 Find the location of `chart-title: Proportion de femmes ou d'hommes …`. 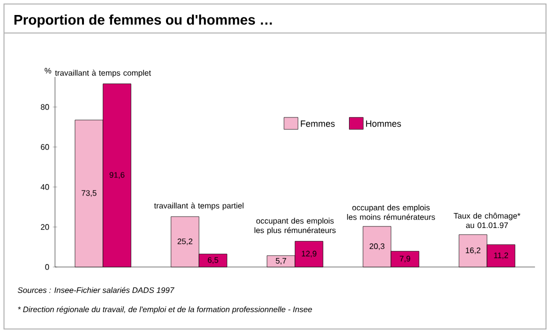

chart-title: Proportion de femmes ou d'hommes … is located at coordinates (143, 21).